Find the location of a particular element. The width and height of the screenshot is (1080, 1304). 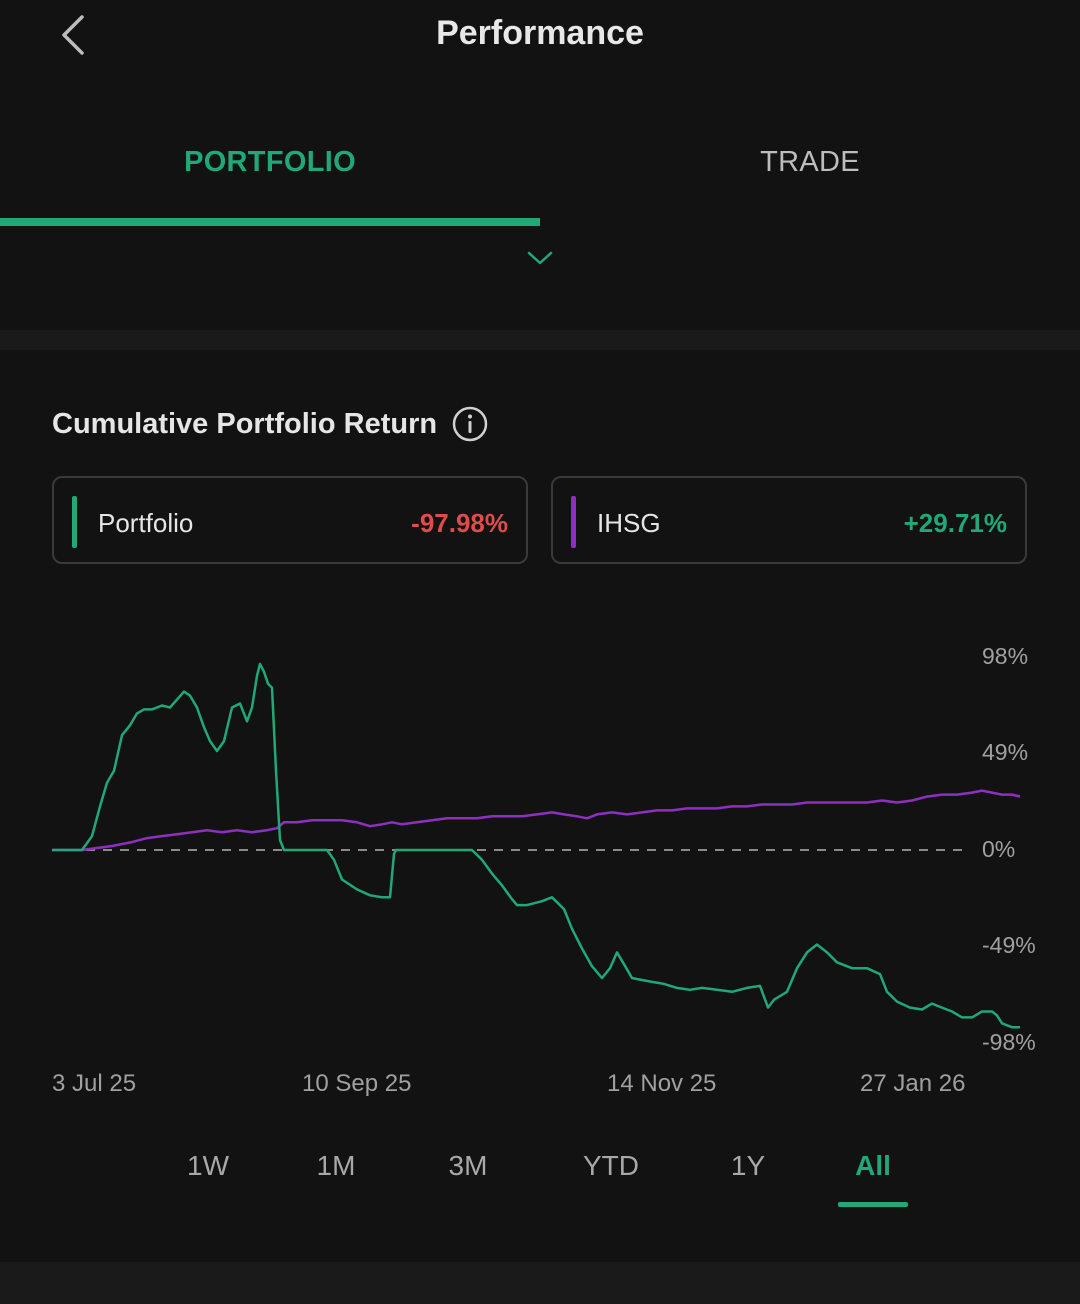

y-tick-label: -49% is located at coordinates (1009, 945).